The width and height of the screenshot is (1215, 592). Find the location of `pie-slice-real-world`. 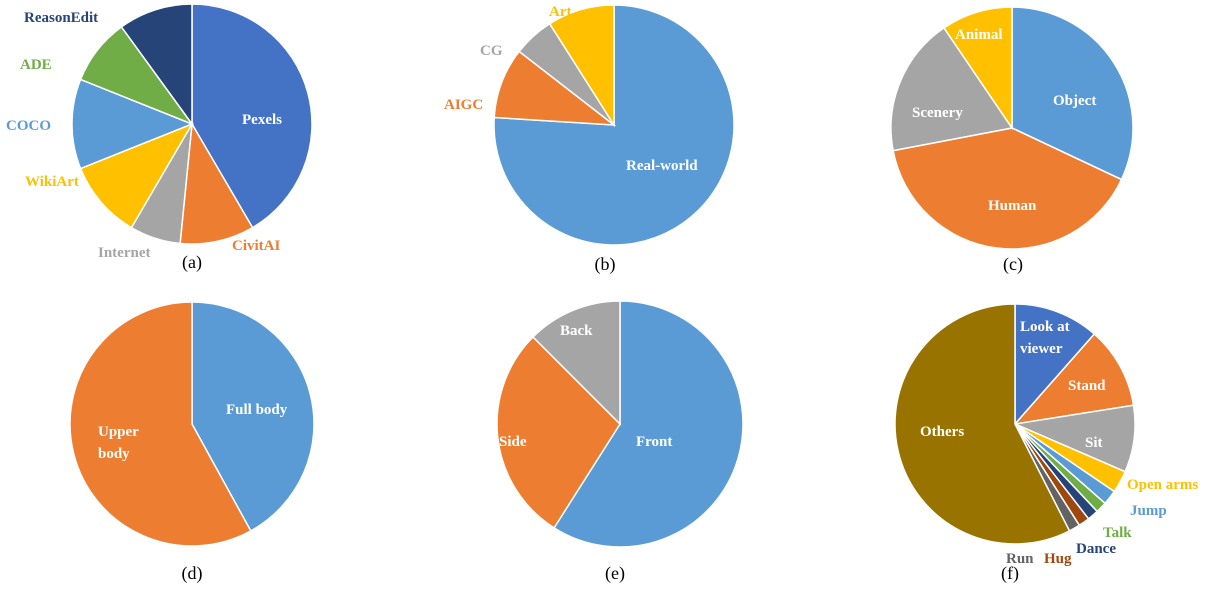

pie-slice-real-world is located at coordinates (614, 125).